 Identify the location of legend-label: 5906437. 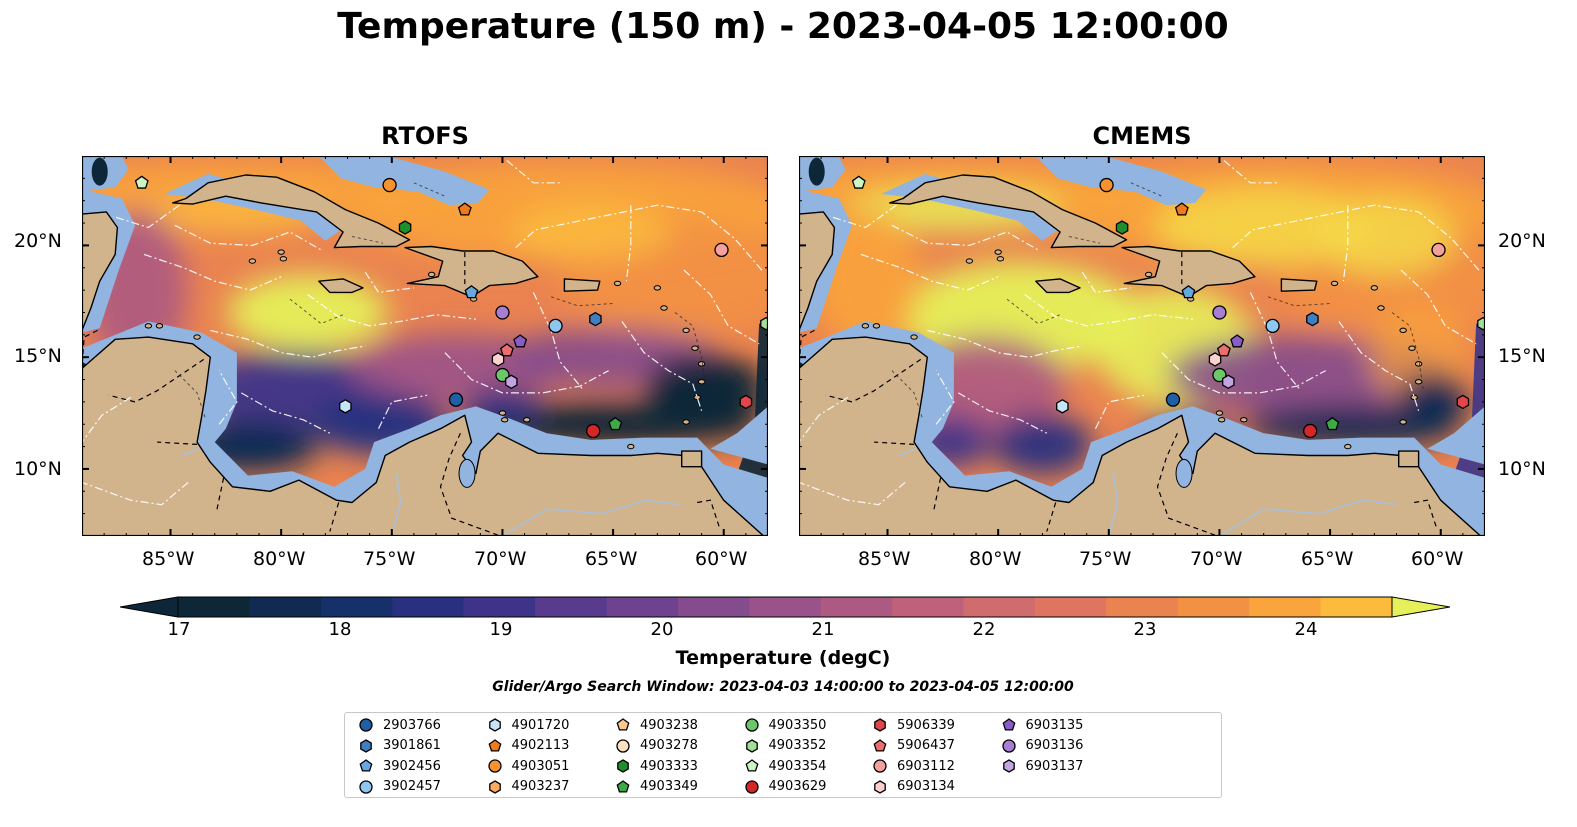
(926, 745).